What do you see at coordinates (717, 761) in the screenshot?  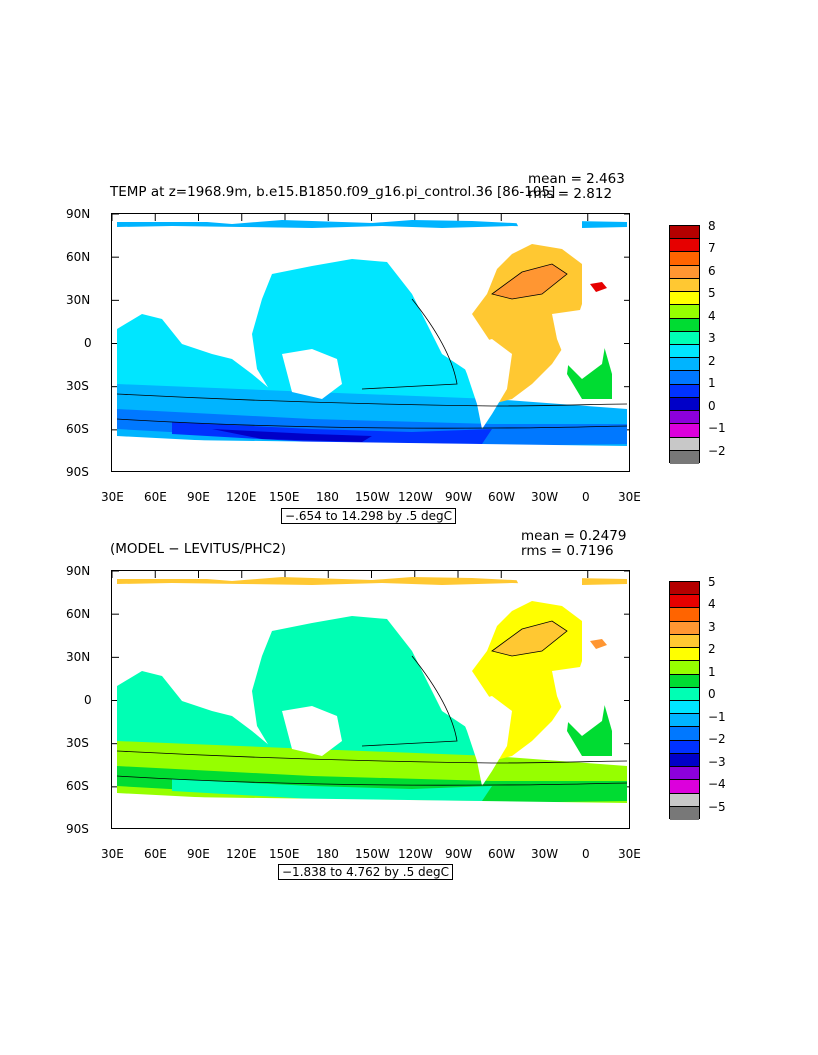 I see `colorbar-label: −3` at bounding box center [717, 761].